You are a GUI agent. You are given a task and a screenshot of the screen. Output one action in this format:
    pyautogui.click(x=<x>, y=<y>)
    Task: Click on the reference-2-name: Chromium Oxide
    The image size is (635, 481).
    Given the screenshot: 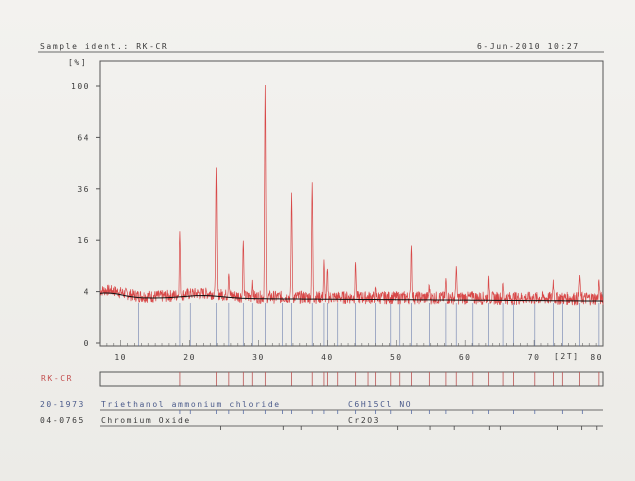 What is the action you would take?
    pyautogui.click(x=146, y=420)
    